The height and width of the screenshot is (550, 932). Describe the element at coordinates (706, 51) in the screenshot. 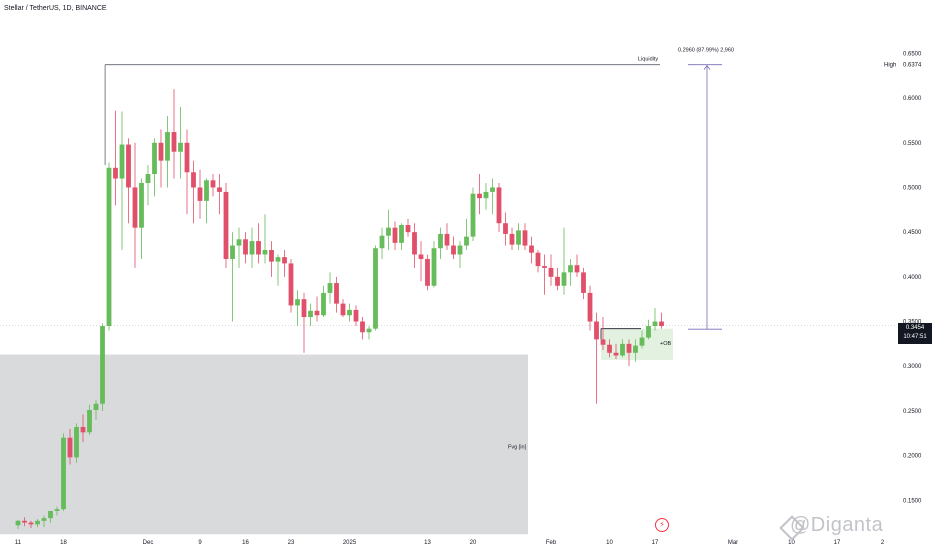

I see `measure-label: 0.2960 (87.99%) 2,960` at that location.